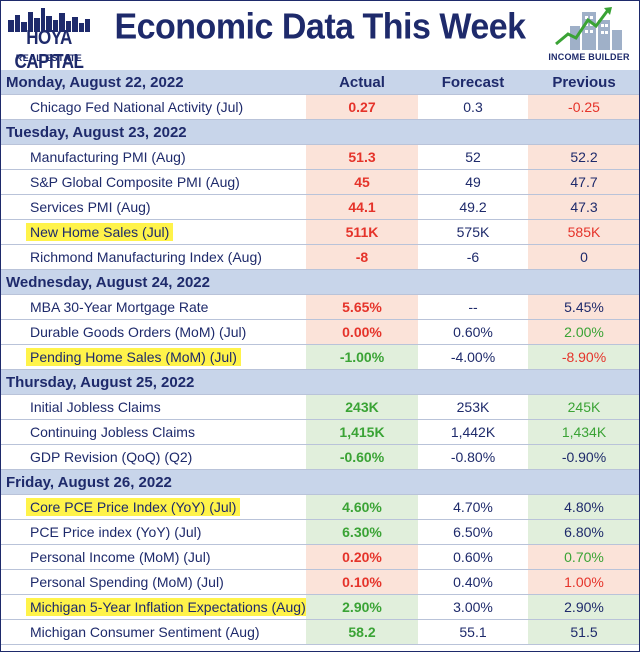 The height and width of the screenshot is (652, 640). I want to click on forecast-value: -4.00%, so click(473, 357).